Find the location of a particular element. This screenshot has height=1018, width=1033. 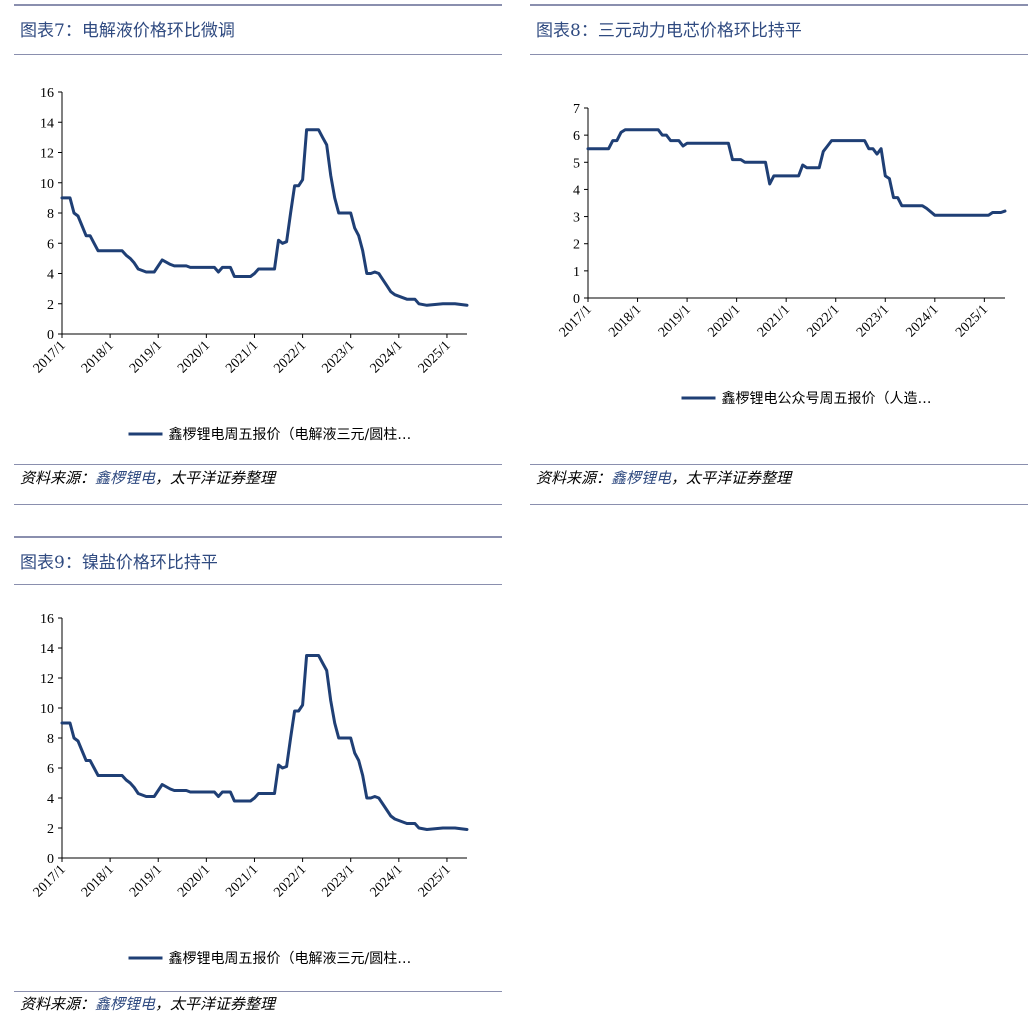

y-tick-label: 5 is located at coordinates (576, 163).